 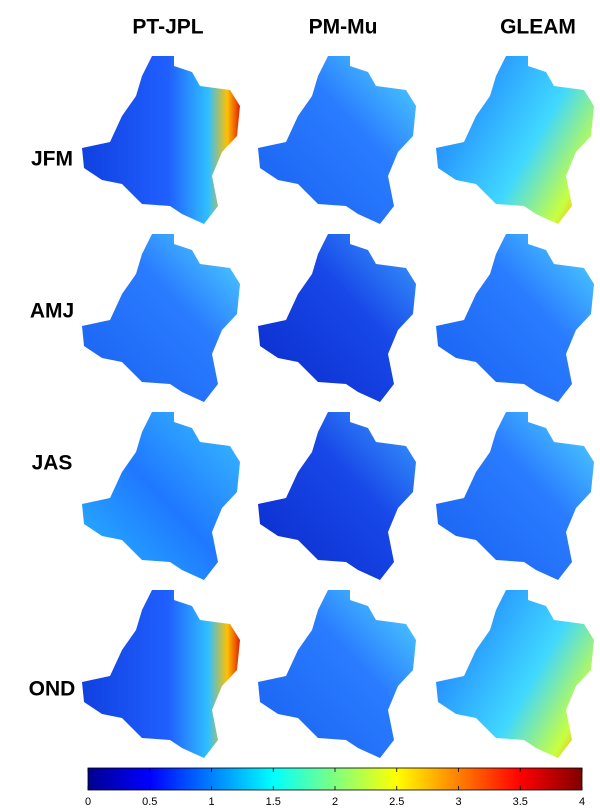 What do you see at coordinates (52, 689) in the screenshot?
I see `row-label: OND` at bounding box center [52, 689].